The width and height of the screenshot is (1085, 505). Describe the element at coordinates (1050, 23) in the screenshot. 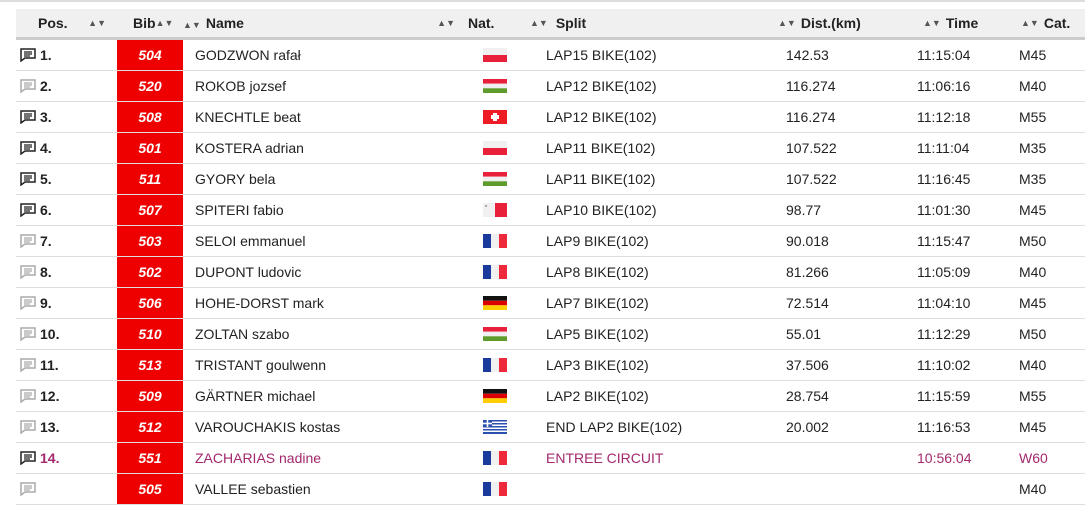

I see `header-cat: ▲▼ Cat.` at that location.